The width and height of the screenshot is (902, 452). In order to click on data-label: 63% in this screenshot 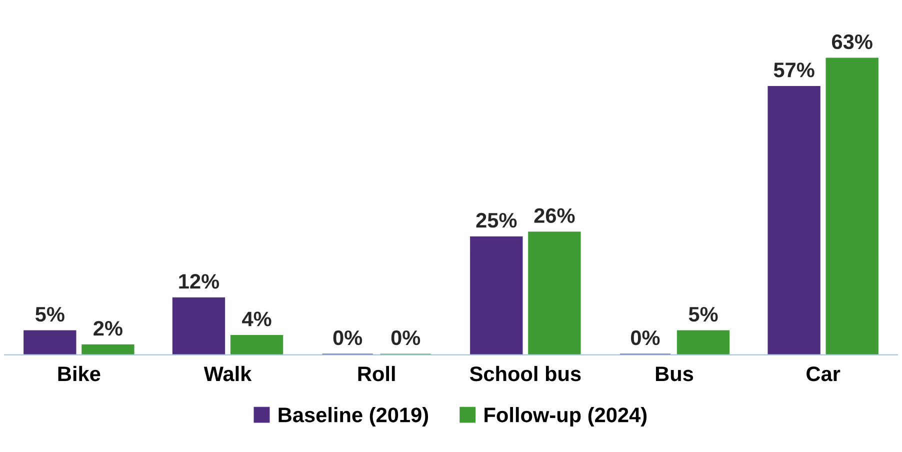, I will do `click(852, 42)`.